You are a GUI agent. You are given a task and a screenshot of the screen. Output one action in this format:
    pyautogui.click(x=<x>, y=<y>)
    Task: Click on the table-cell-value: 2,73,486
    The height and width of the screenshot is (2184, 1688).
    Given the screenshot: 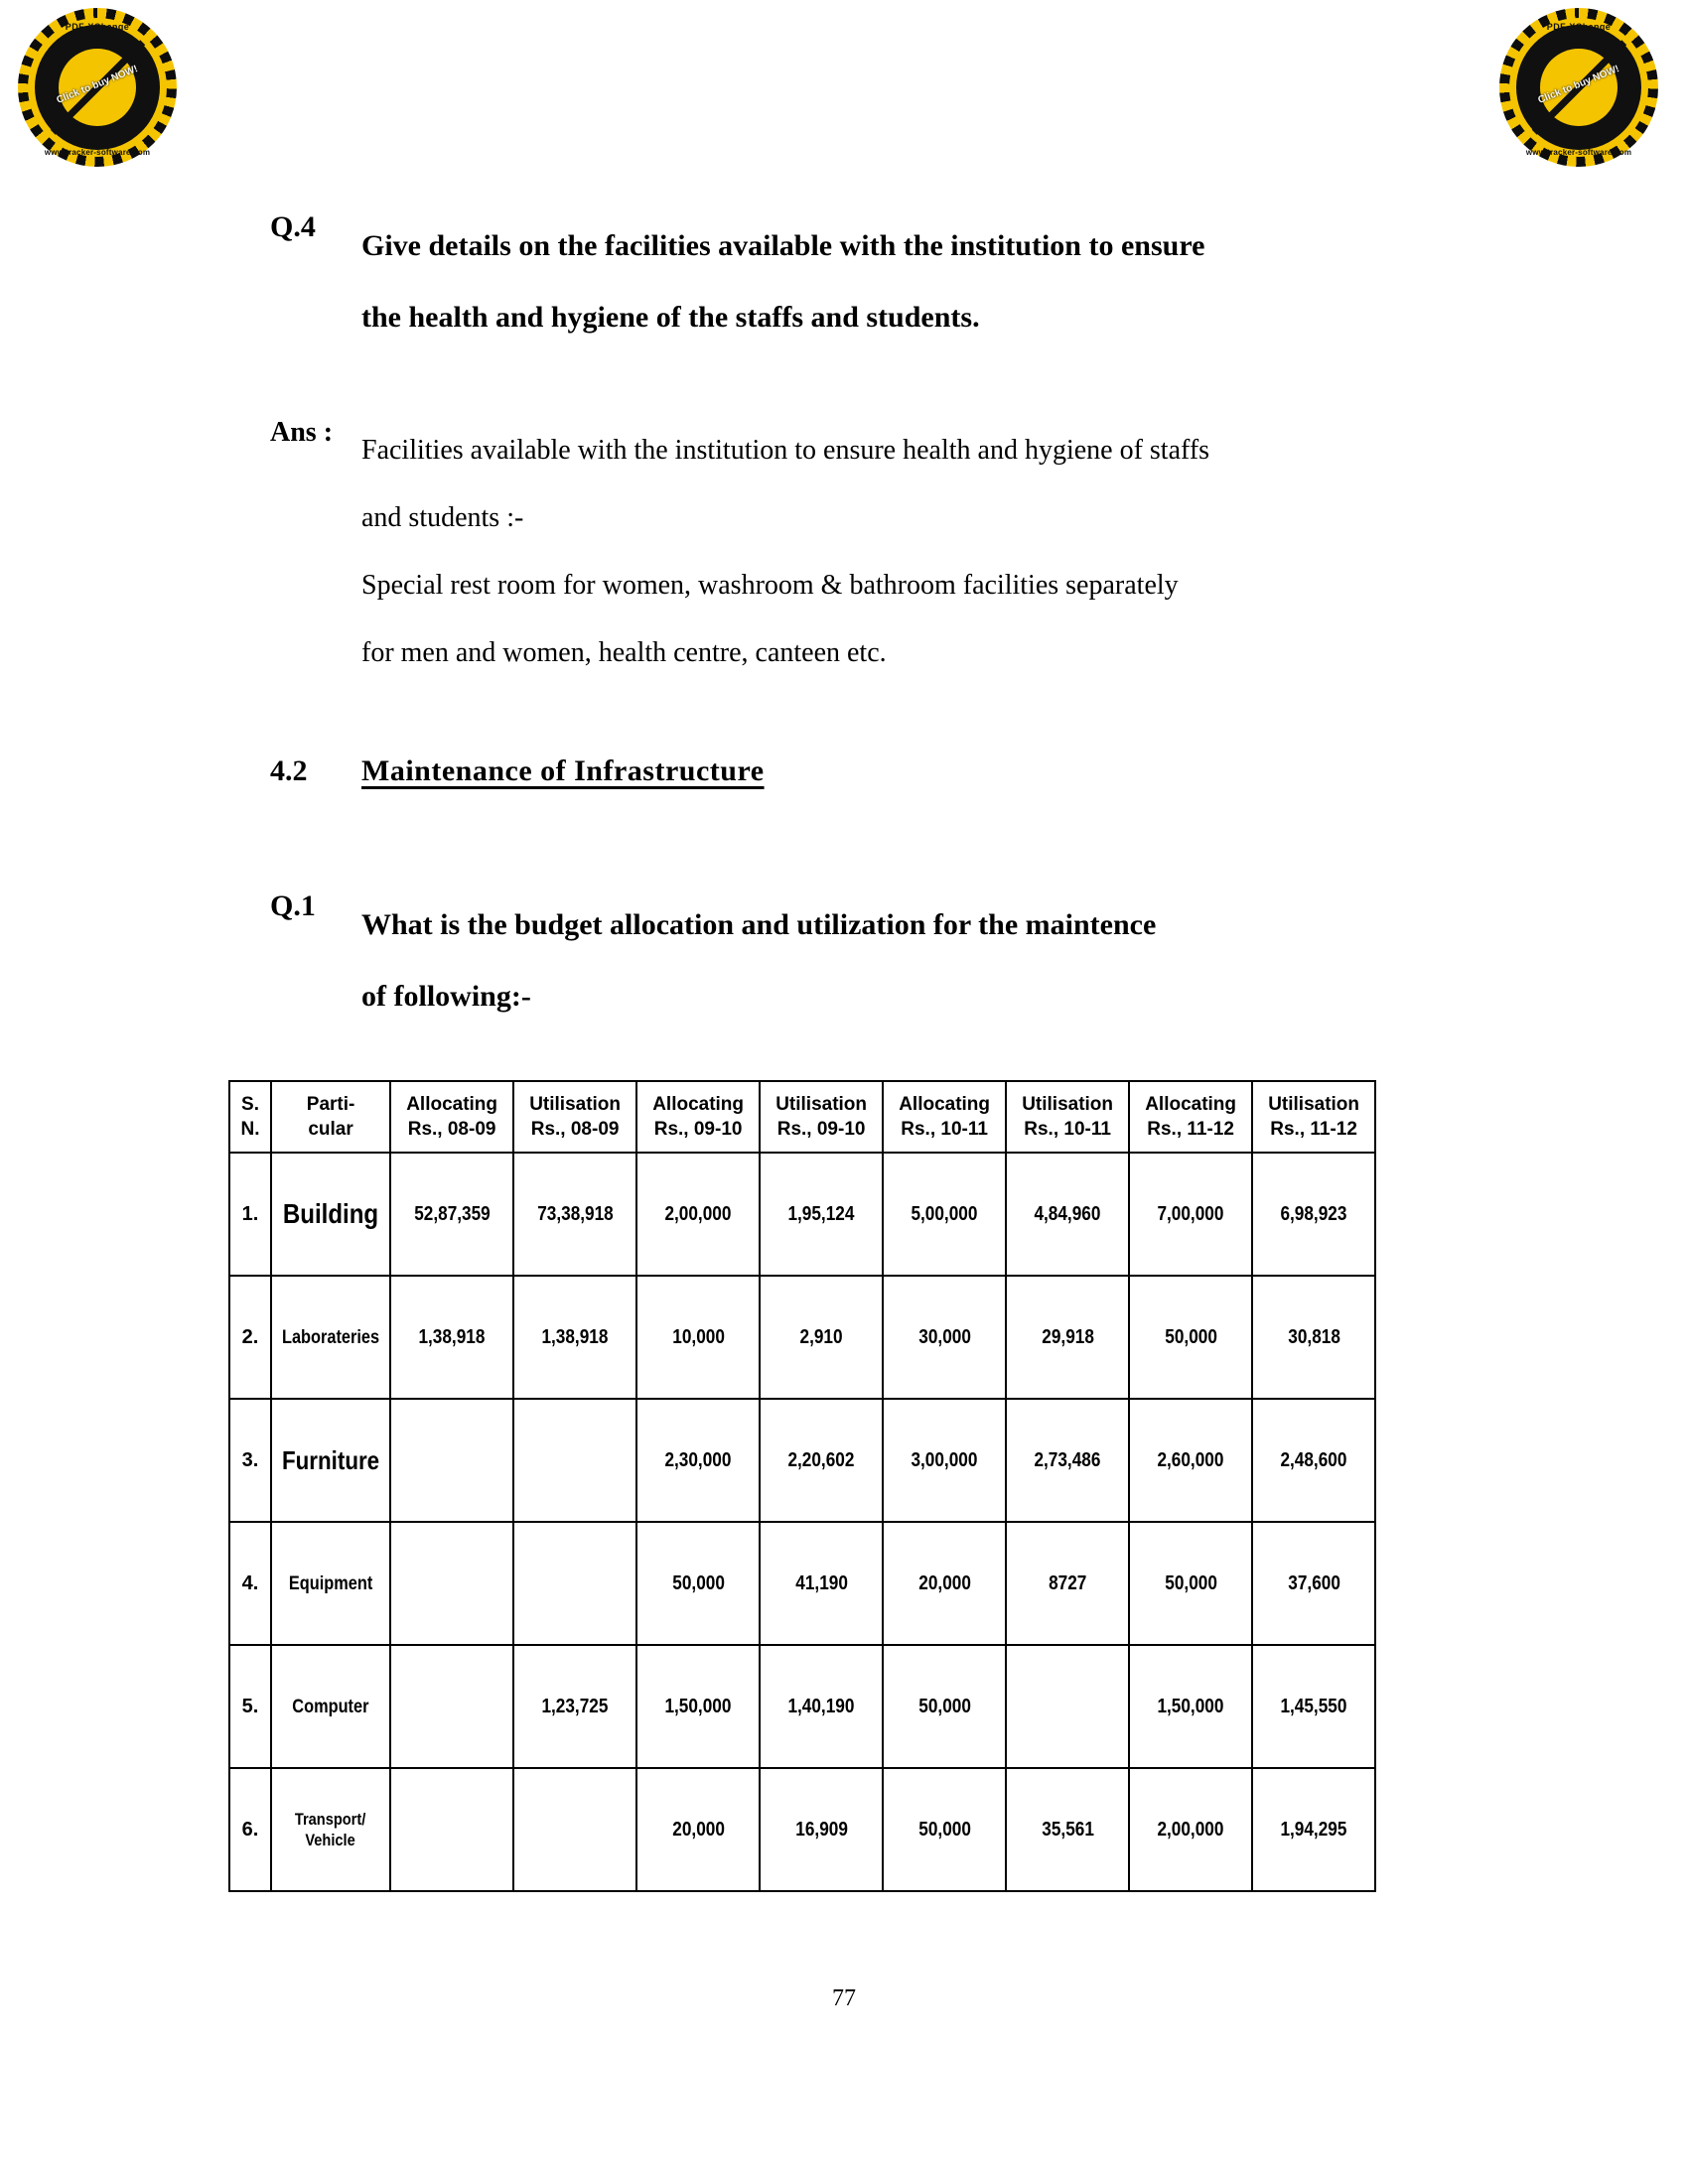 What is the action you would take?
    pyautogui.click(x=1068, y=1460)
    